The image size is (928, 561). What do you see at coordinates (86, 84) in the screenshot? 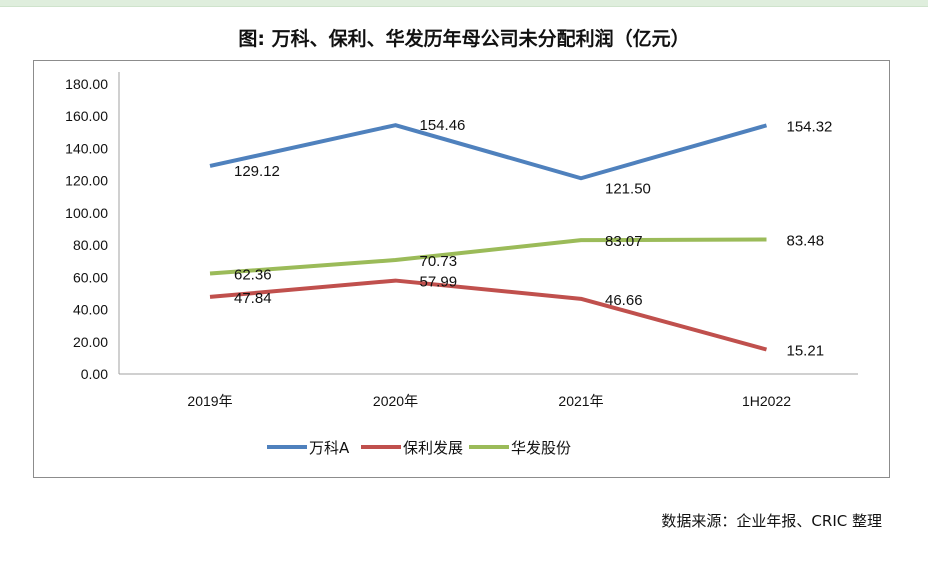
I see `y-tick-label: 180.00` at bounding box center [86, 84].